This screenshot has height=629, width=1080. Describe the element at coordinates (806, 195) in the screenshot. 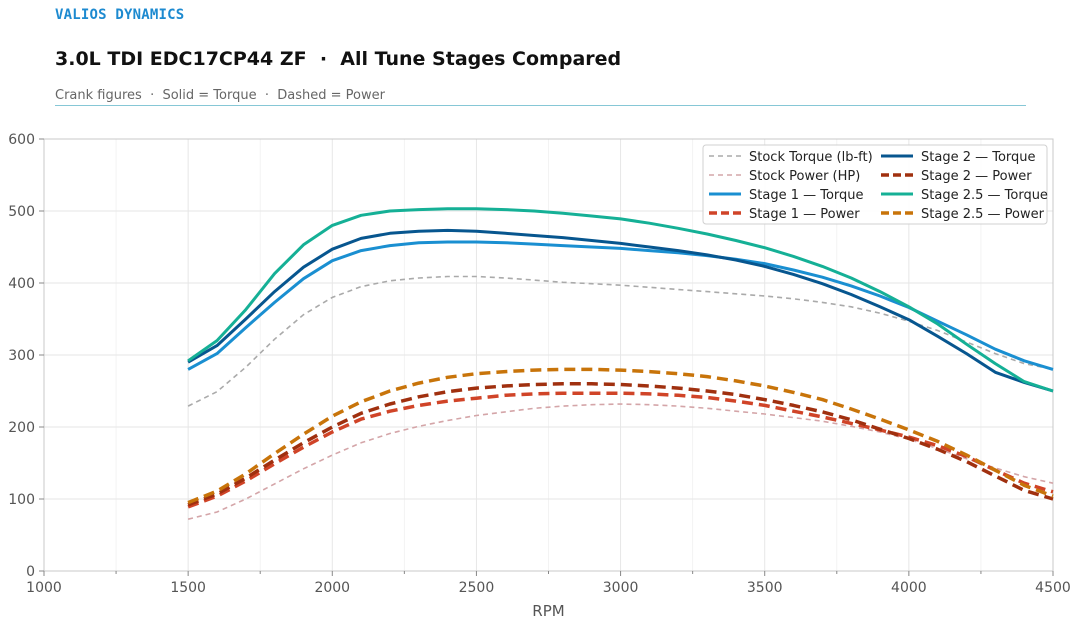

I see `legend-label: Stage 1 — Torque` at that location.